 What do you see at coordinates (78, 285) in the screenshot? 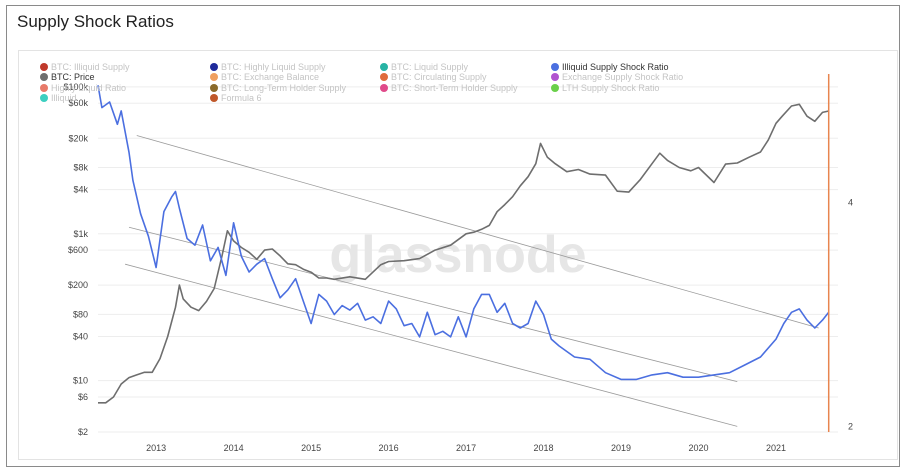
I see `y-left-tick-label: $200` at bounding box center [78, 285].